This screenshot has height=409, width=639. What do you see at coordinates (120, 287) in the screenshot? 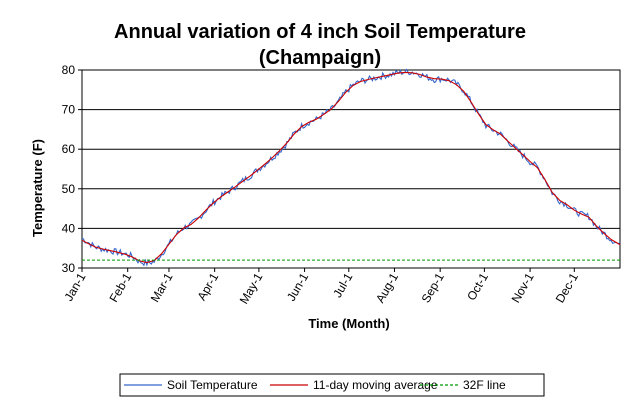
I see `x-tick-label: Feb-1` at bounding box center [120, 287].